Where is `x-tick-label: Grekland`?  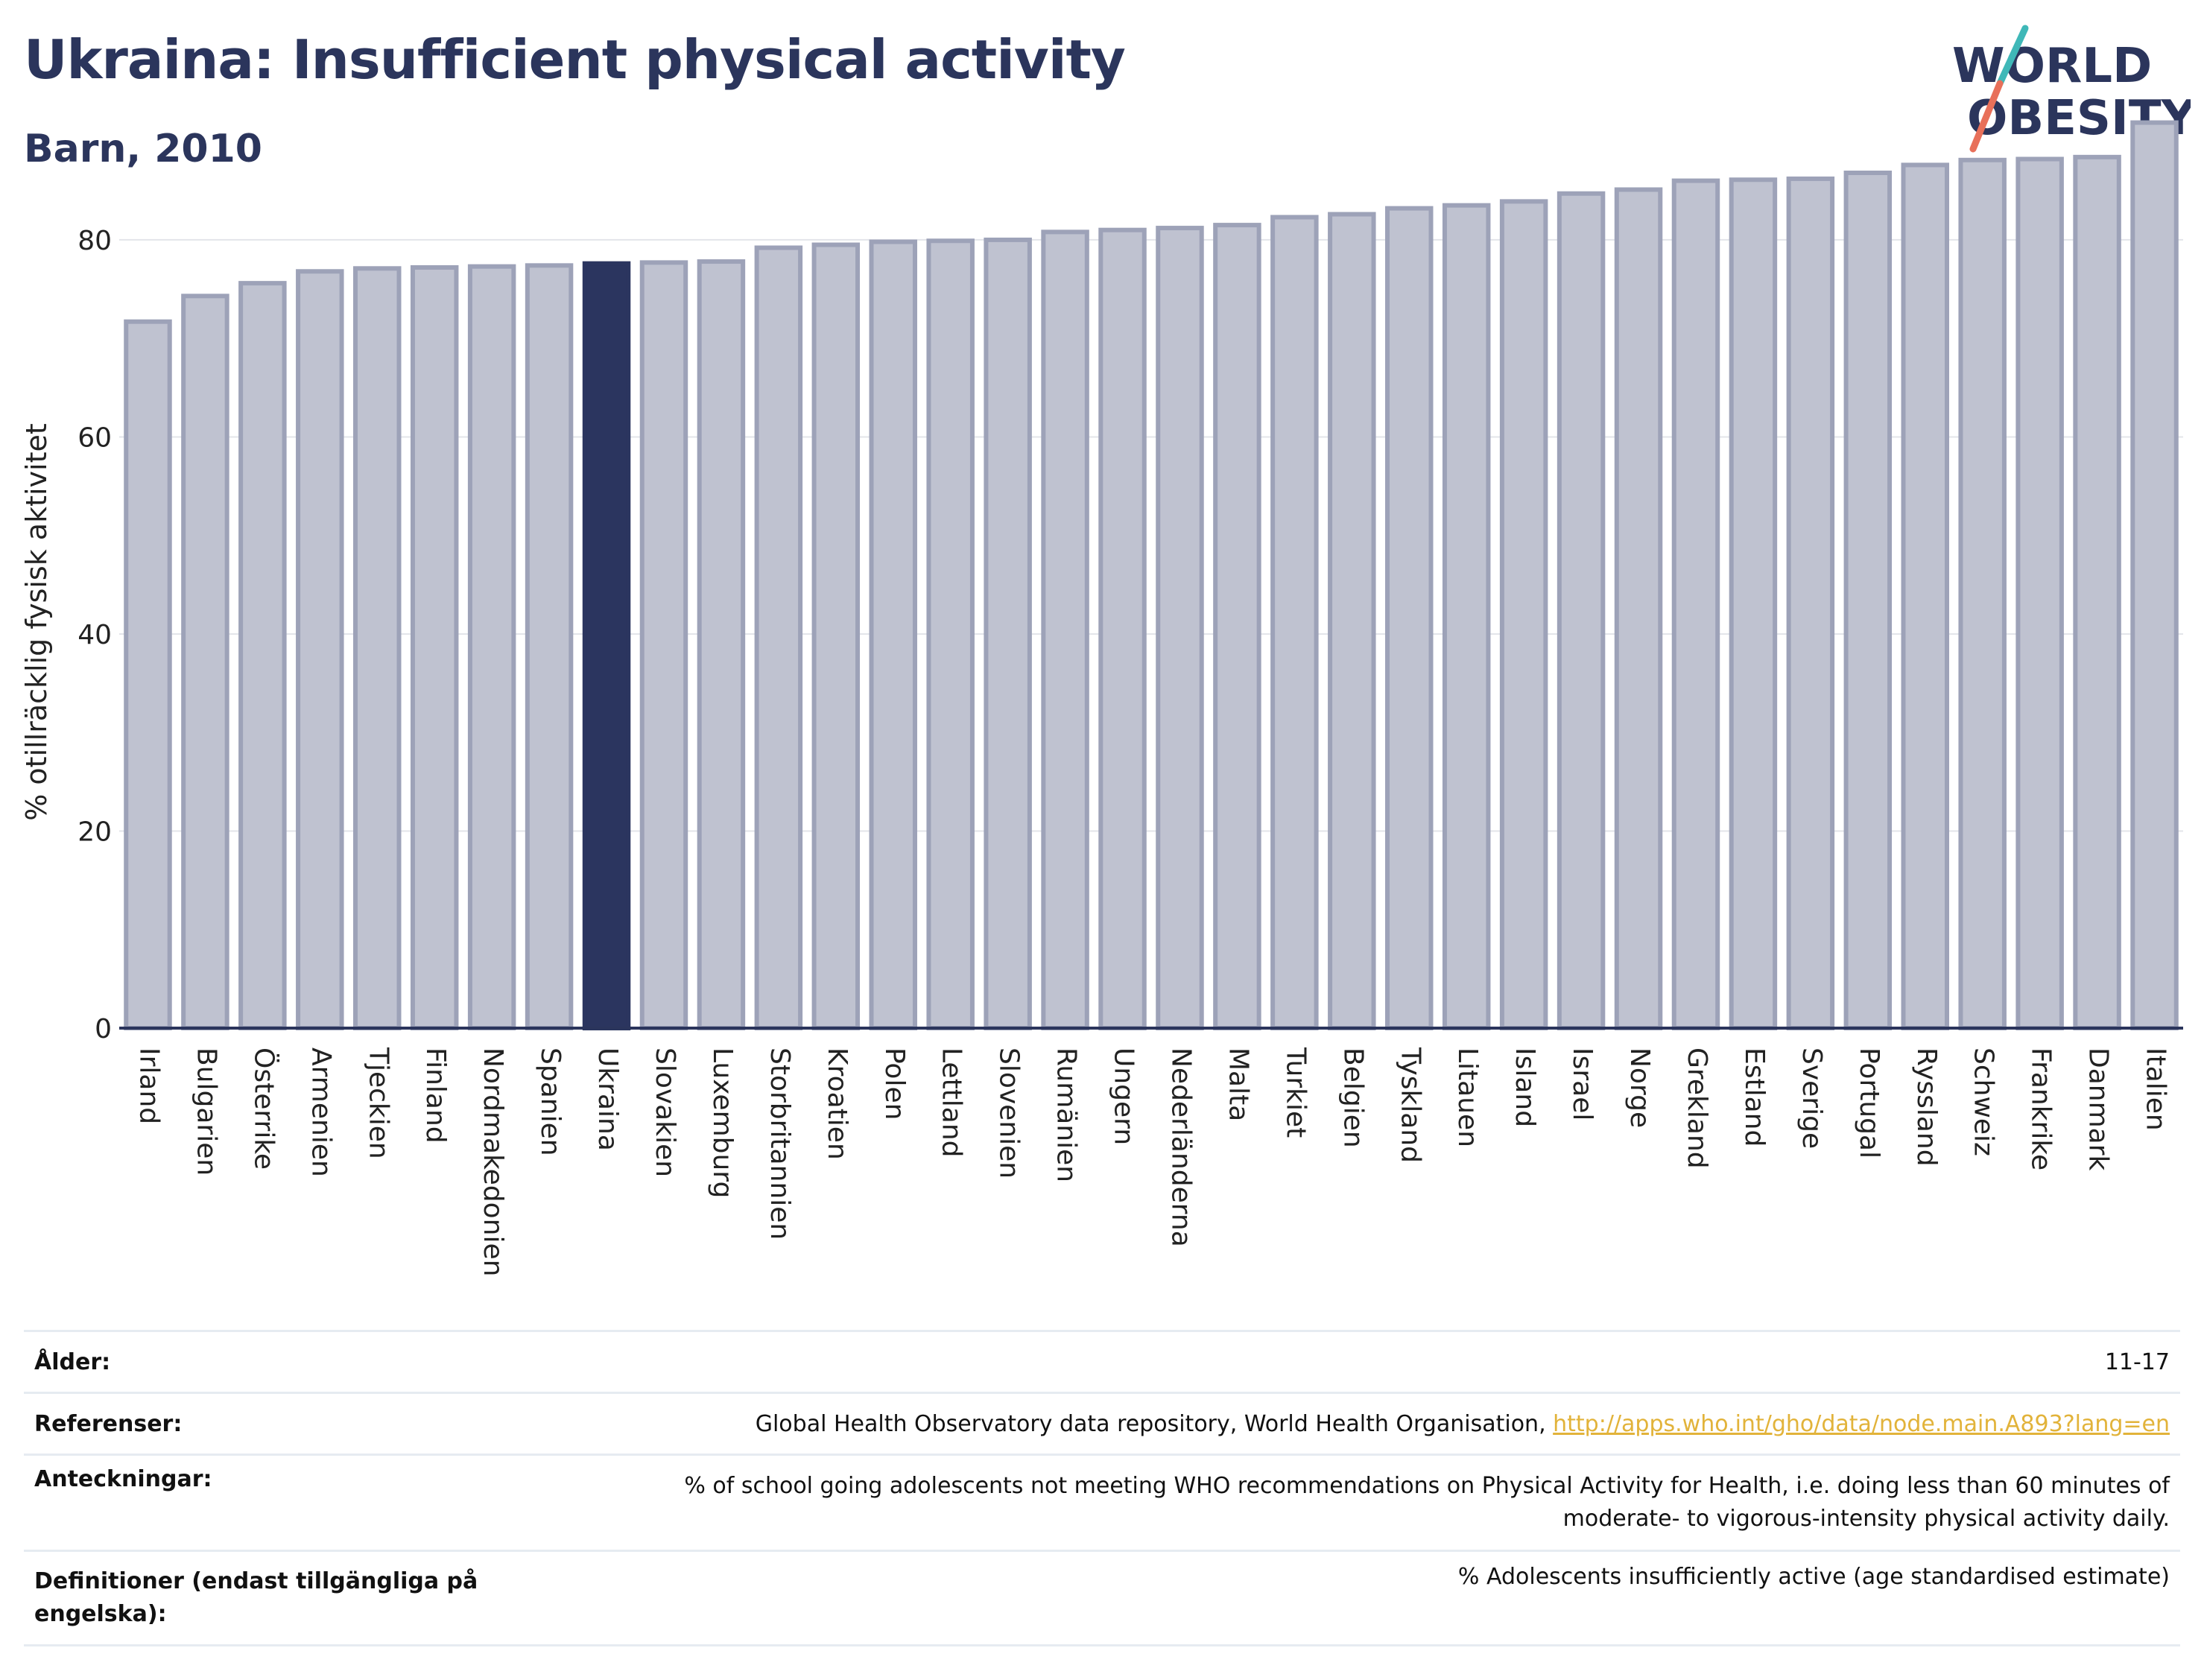
x-tick-label: Grekland is located at coordinates (1697, 1108).